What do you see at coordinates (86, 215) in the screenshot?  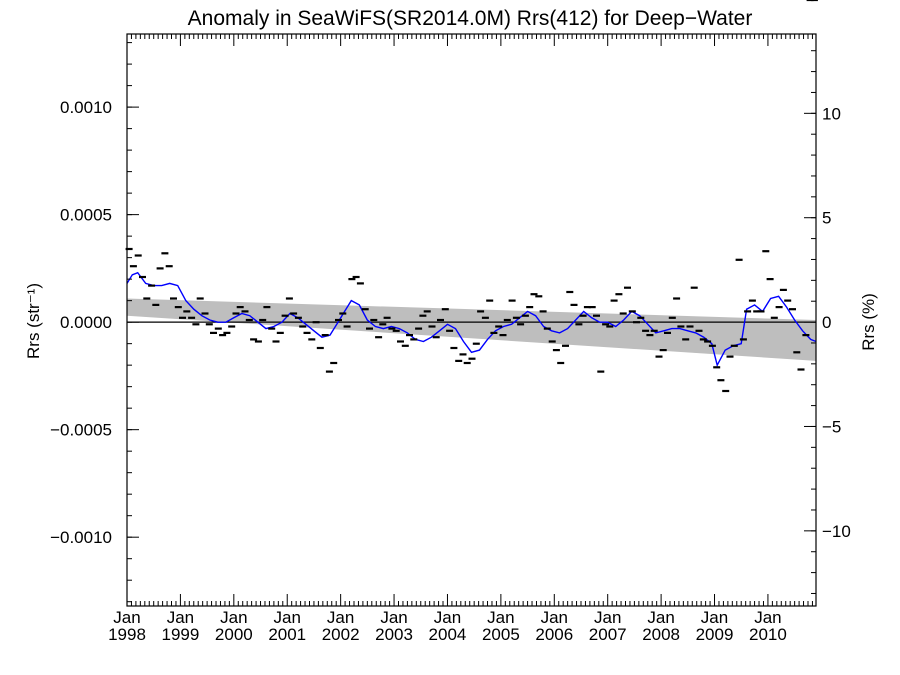 I see `y-tick-label-left: 0.0005` at bounding box center [86, 215].